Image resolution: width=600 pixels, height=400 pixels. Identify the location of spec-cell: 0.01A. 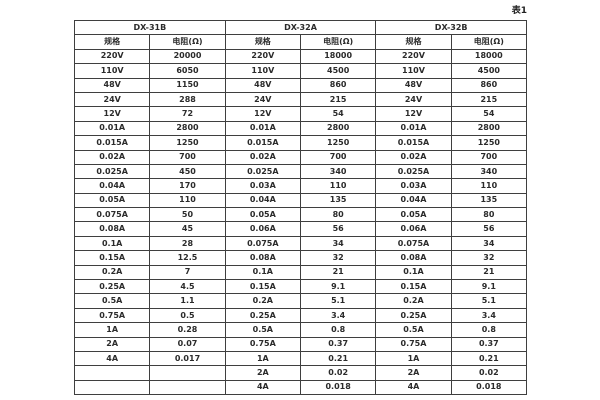
(413, 128).